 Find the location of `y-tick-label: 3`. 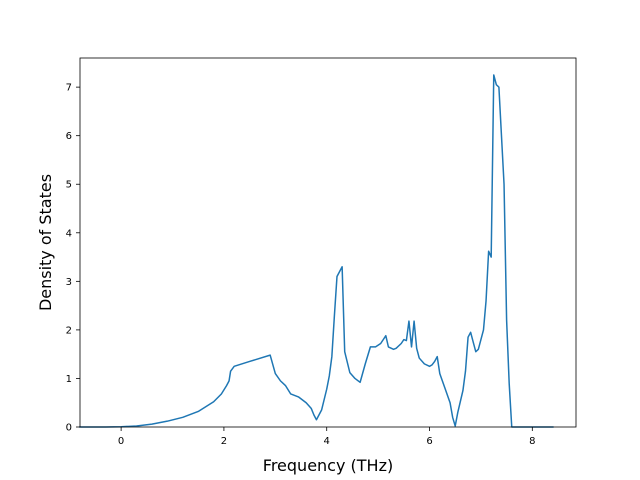

y-tick-label: 3 is located at coordinates (69, 282).